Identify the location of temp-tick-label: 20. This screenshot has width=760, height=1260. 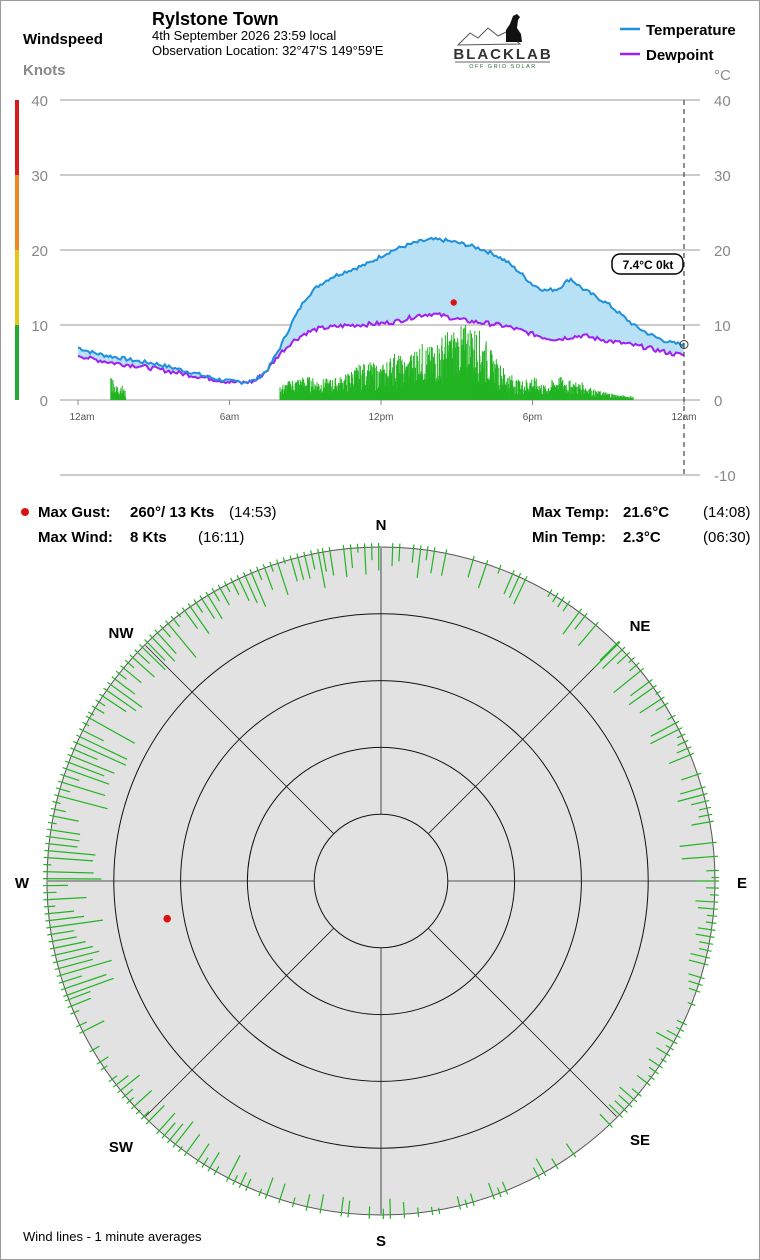
(722, 251).